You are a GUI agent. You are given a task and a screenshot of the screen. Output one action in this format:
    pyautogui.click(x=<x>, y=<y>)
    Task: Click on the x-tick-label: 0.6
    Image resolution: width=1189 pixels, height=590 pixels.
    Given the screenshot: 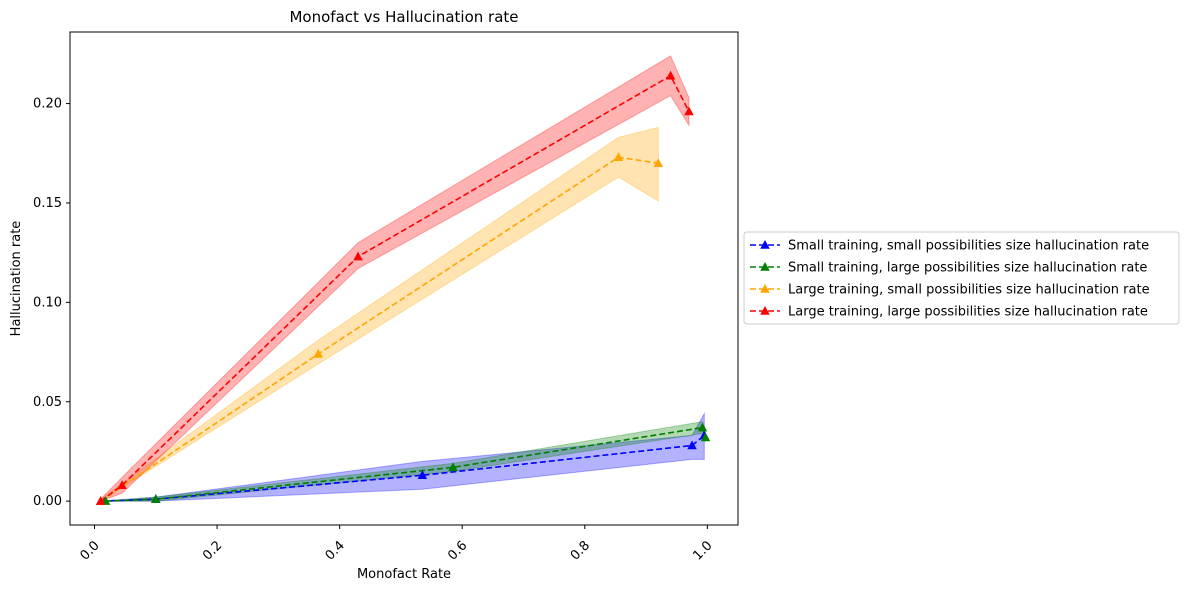 What is the action you would take?
    pyautogui.click(x=457, y=550)
    